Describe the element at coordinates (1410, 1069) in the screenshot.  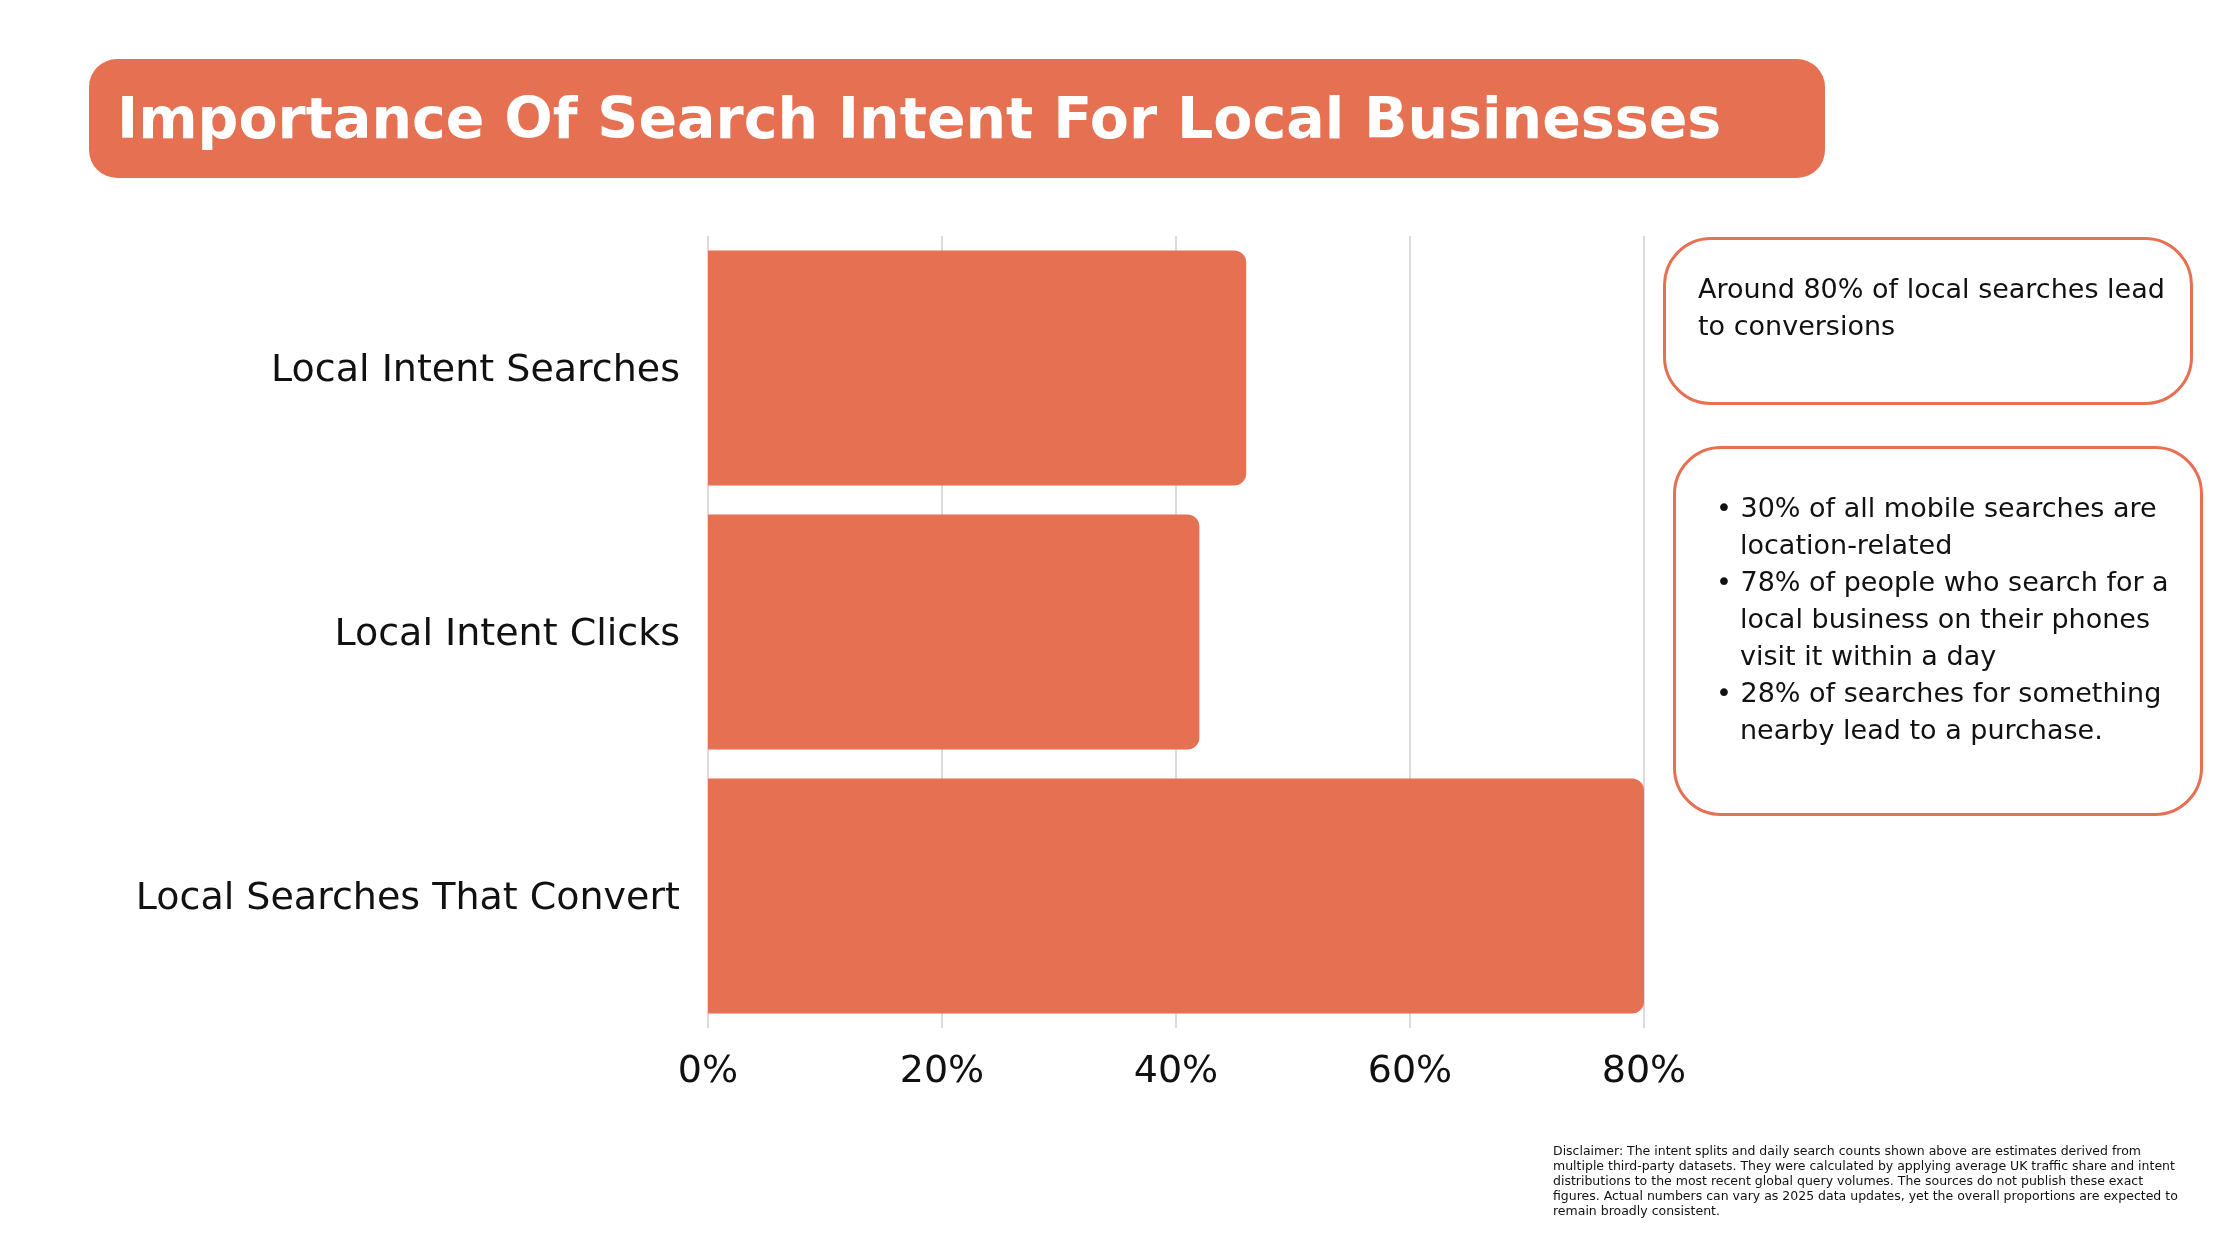
I see `x-tick-label: 60%` at that location.